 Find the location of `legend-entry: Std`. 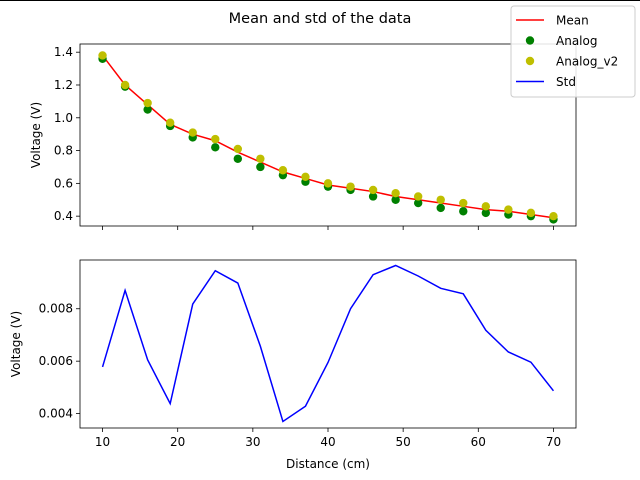

legend-entry: Std is located at coordinates (546, 82).